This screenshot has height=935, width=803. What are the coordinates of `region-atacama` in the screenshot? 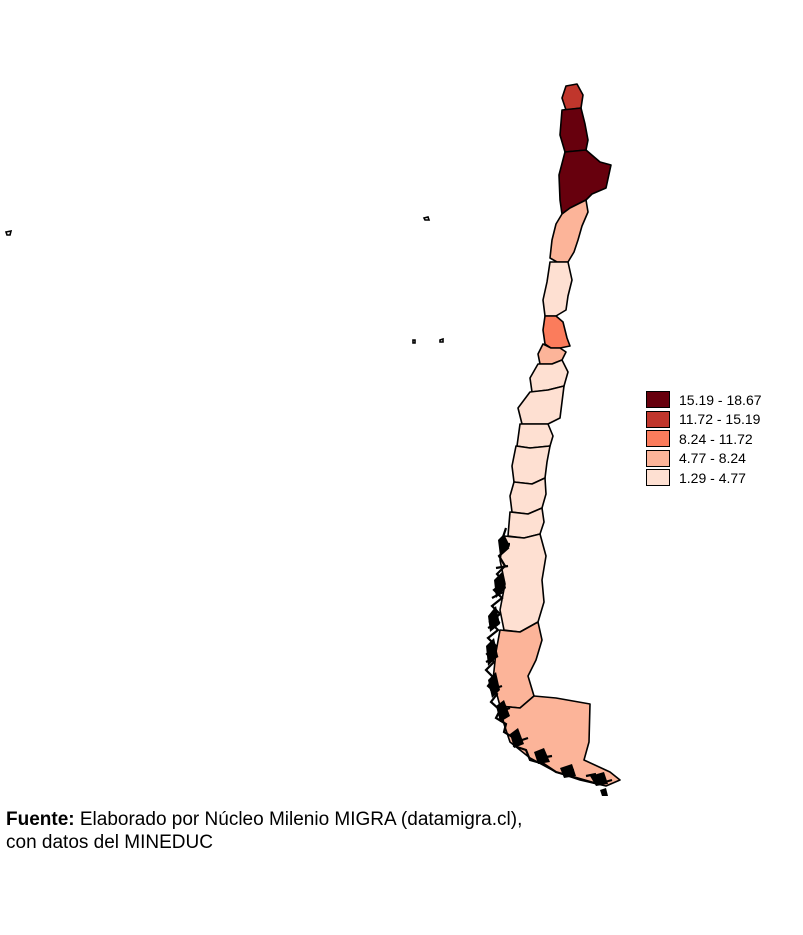 It's located at (569, 231).